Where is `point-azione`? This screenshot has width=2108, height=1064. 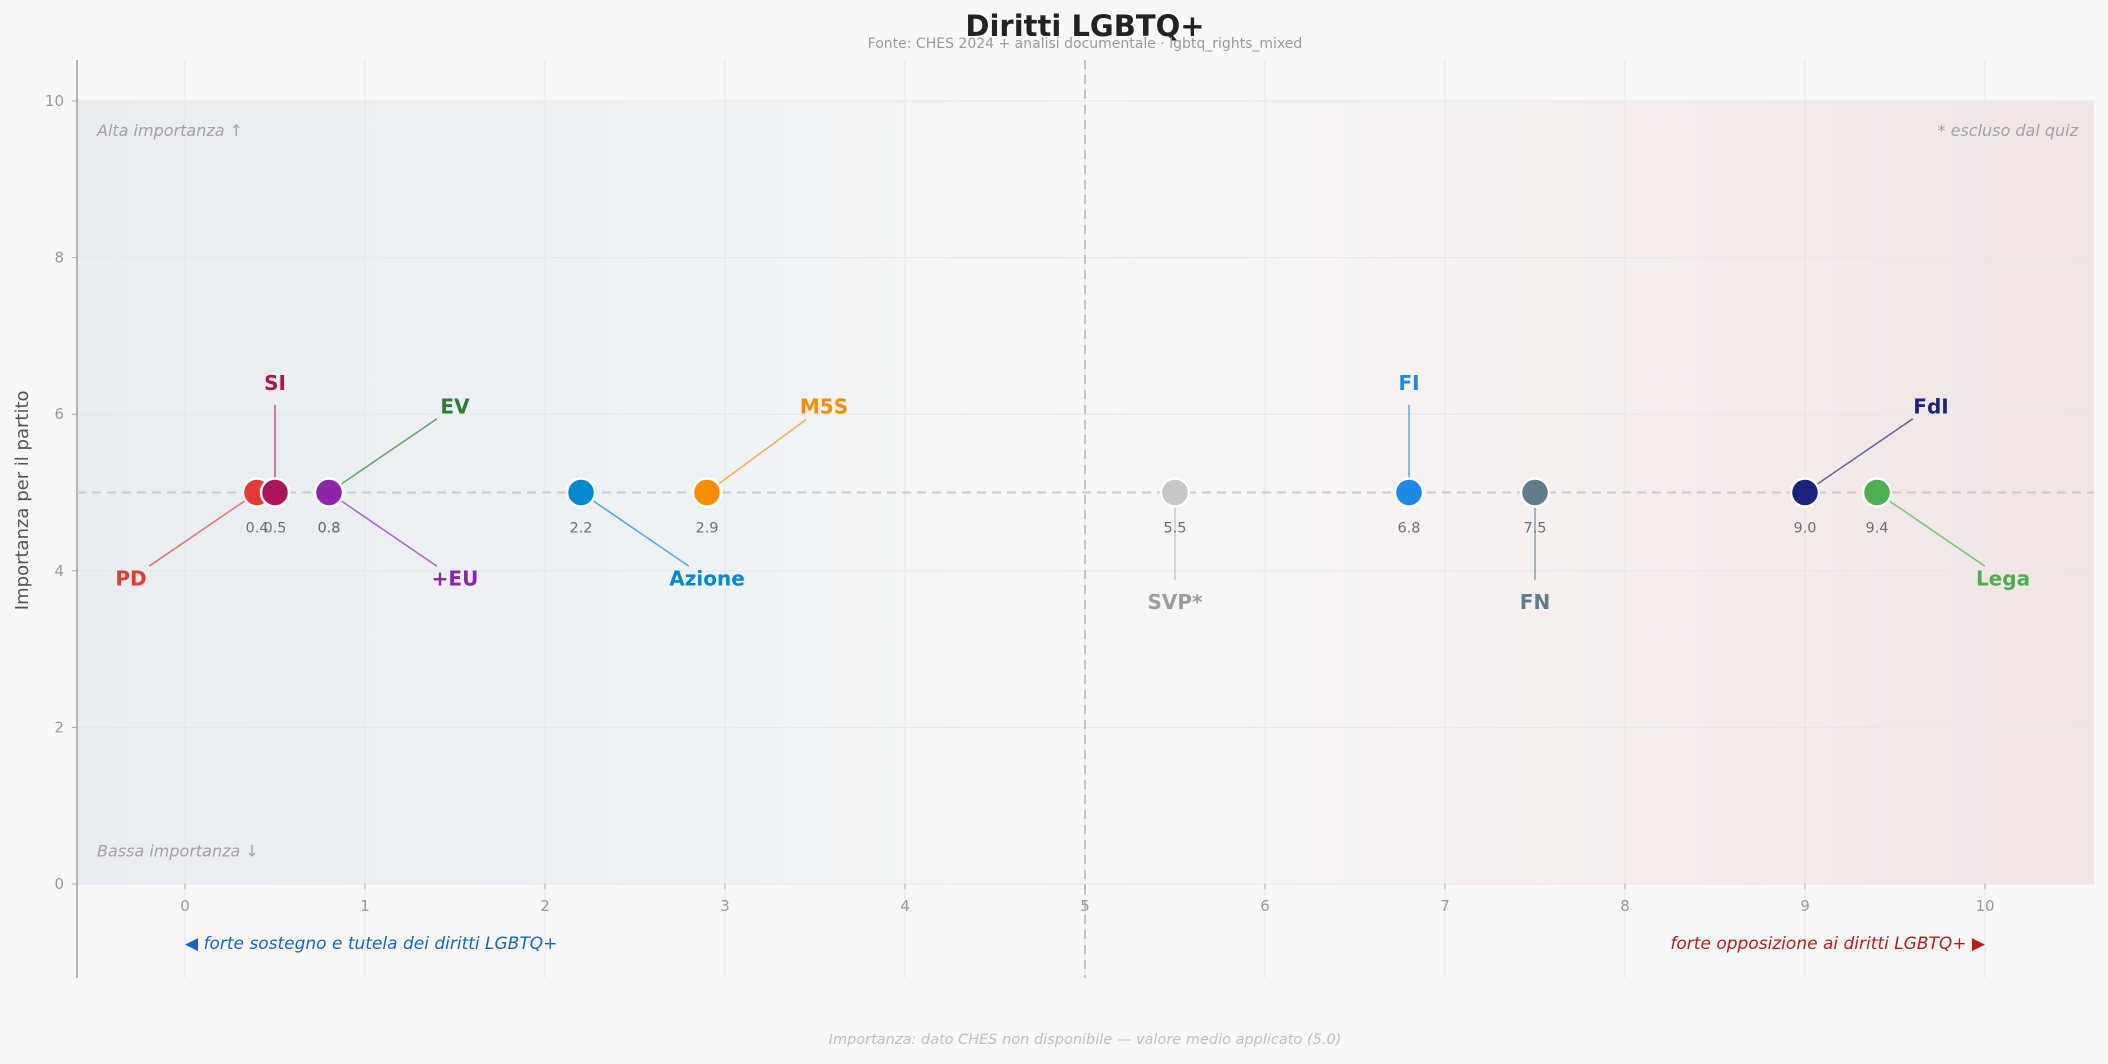 point-azione is located at coordinates (581, 492).